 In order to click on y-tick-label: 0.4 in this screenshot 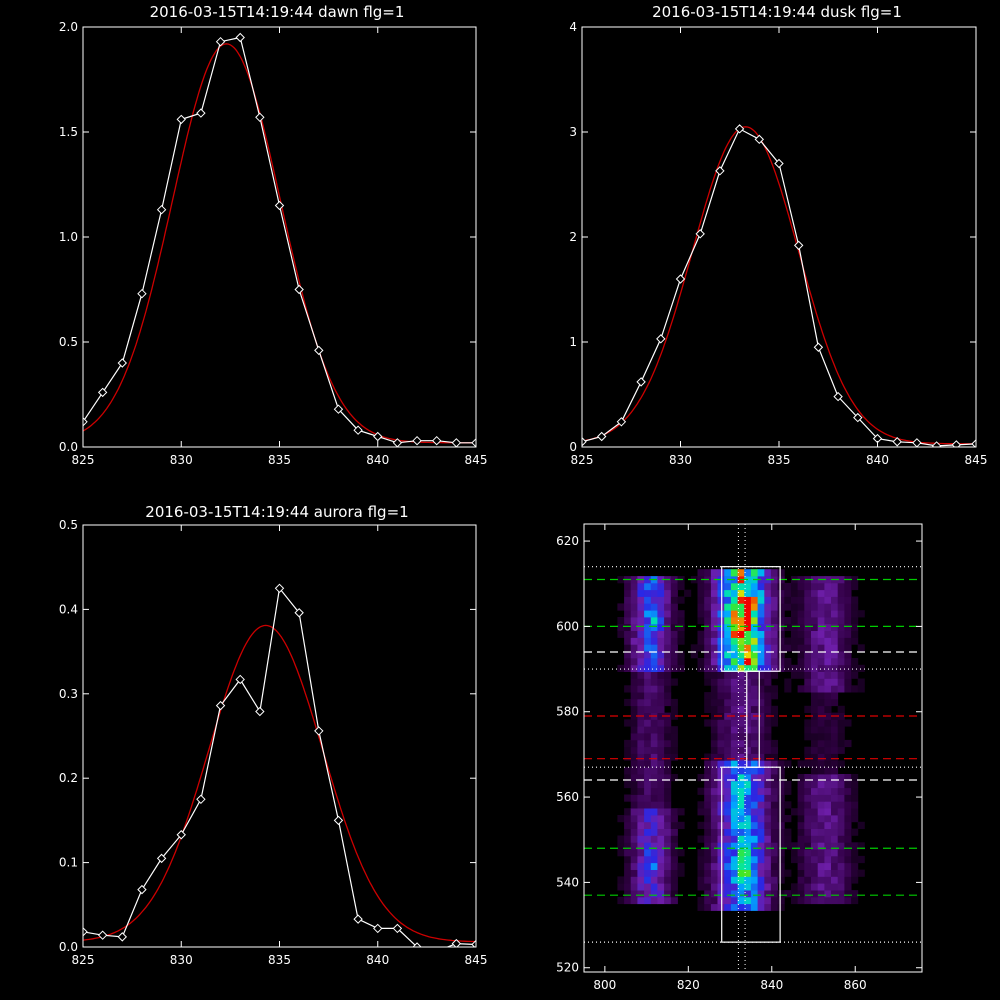, I will do `click(68, 609)`.